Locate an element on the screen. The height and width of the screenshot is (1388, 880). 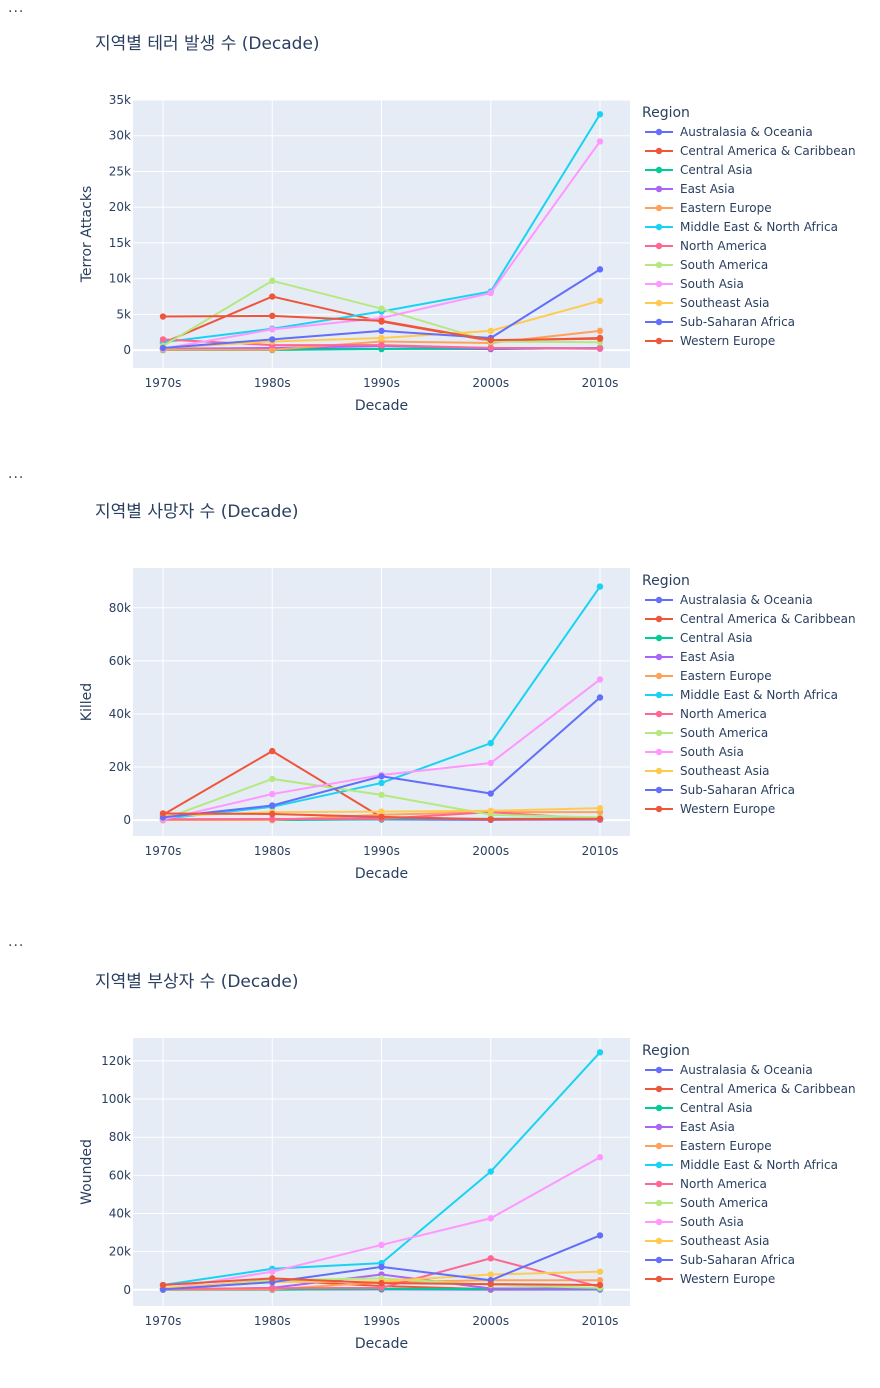
x-tick-label: 2000s is located at coordinates (490, 851).